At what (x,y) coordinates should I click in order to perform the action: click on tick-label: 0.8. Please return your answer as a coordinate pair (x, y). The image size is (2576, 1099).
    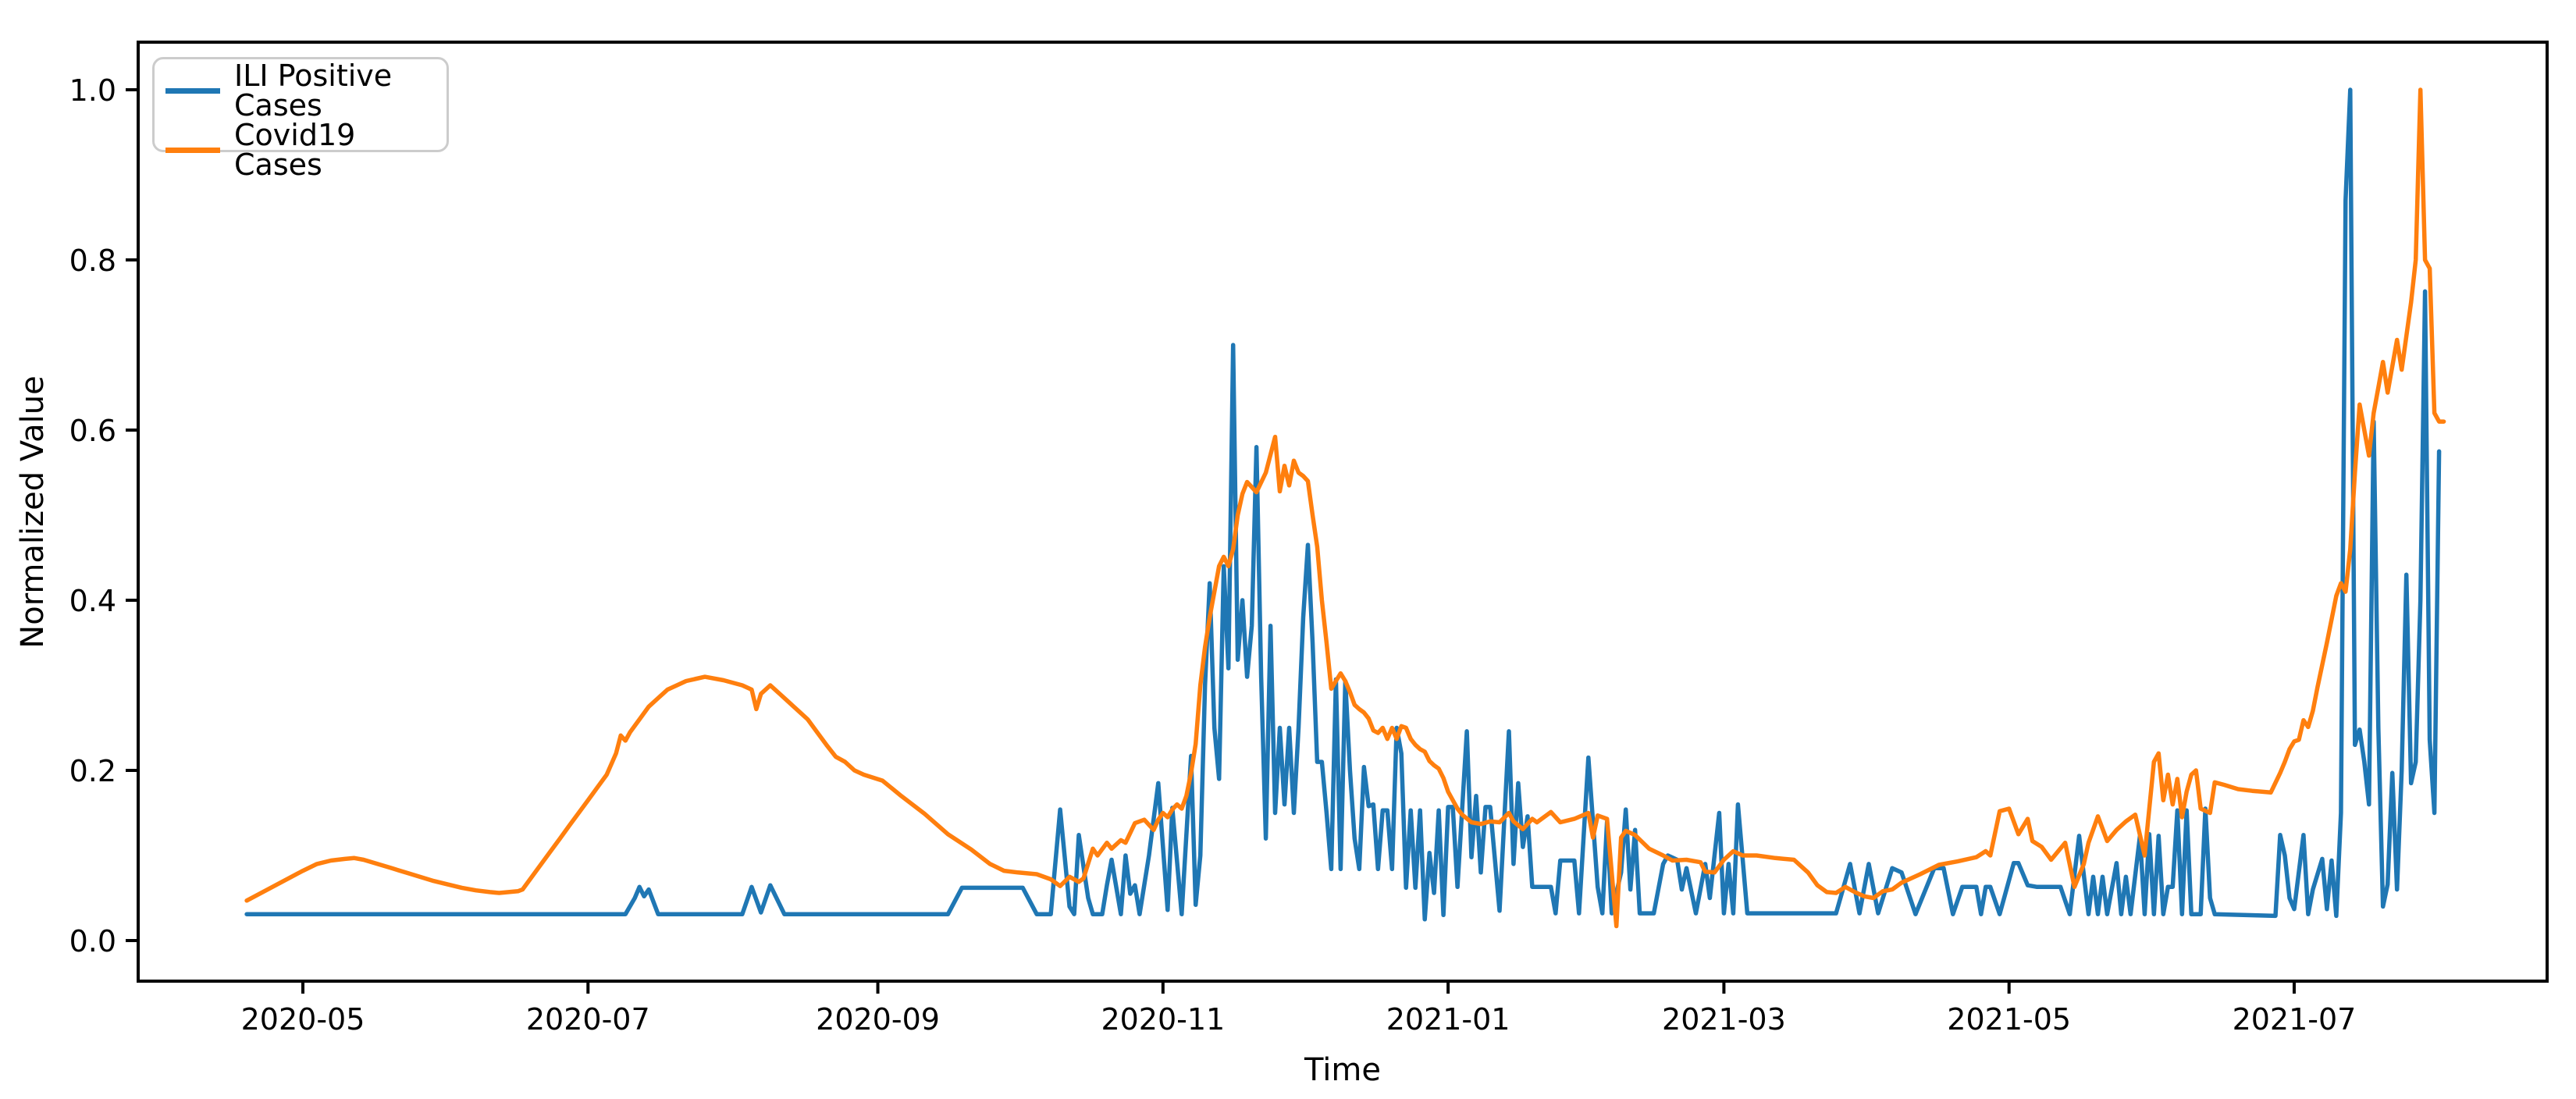
    Looking at the image, I should click on (92, 261).